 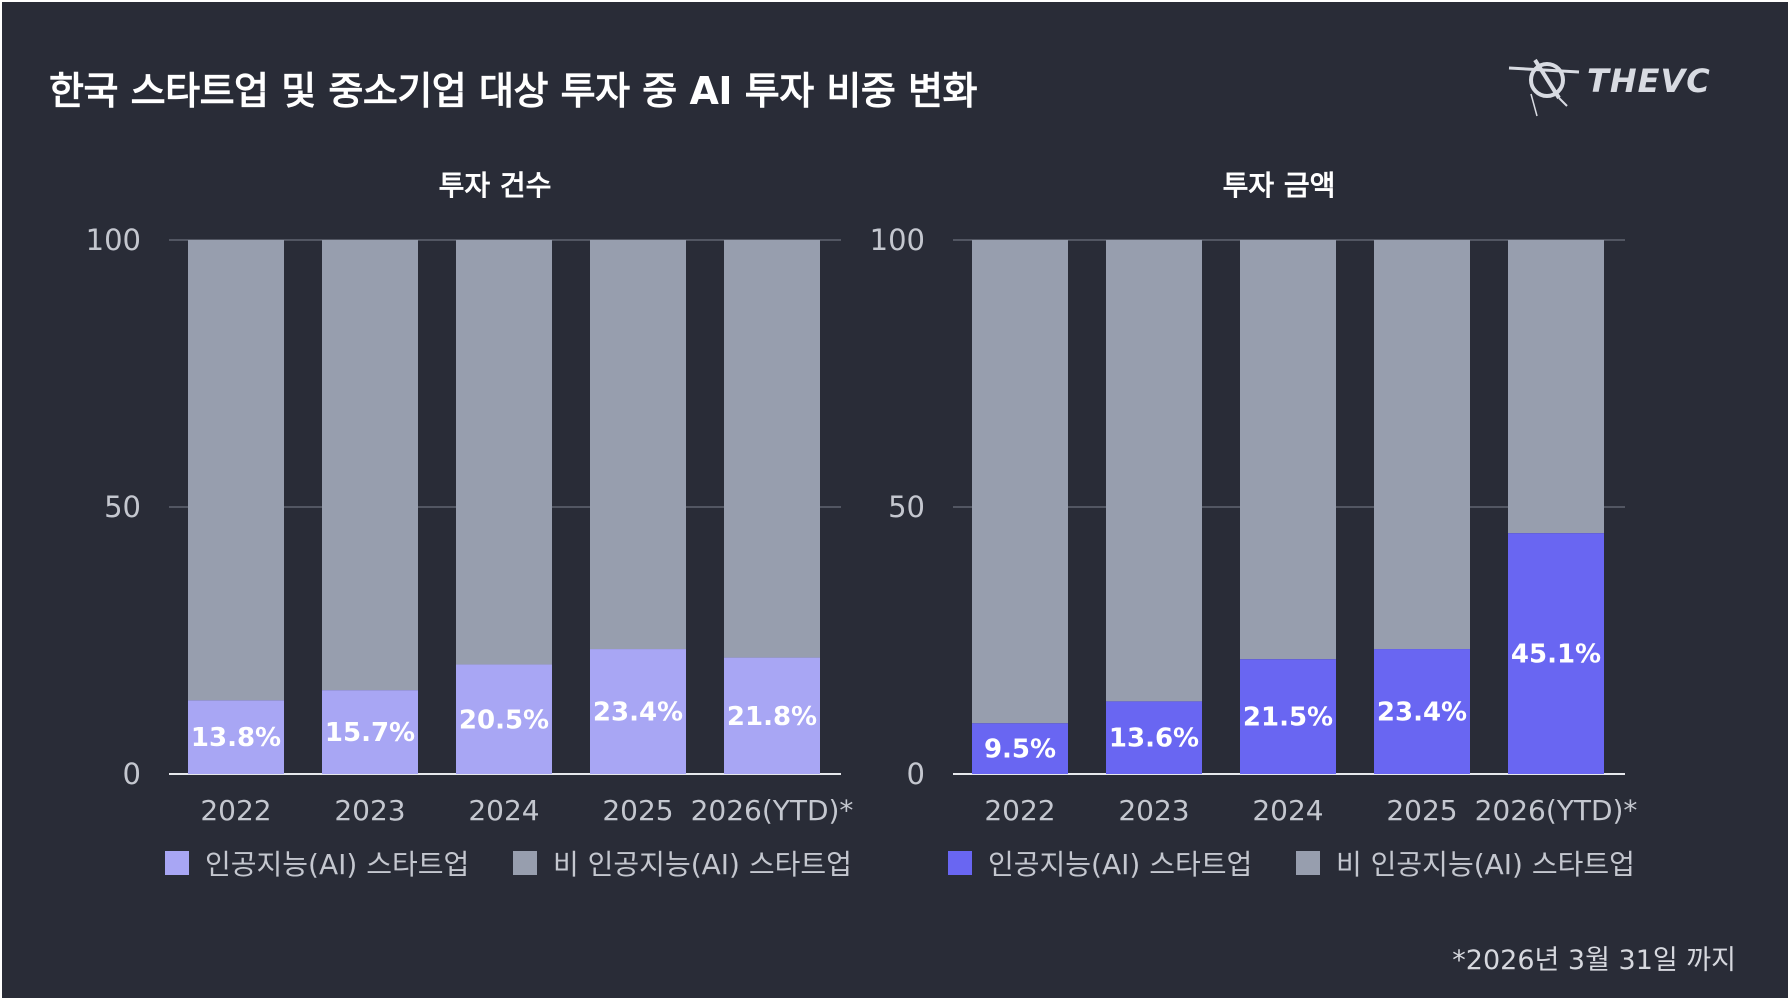 What do you see at coordinates (1279, 185) in the screenshot?
I see `subplot-title: 투자 금액` at bounding box center [1279, 185].